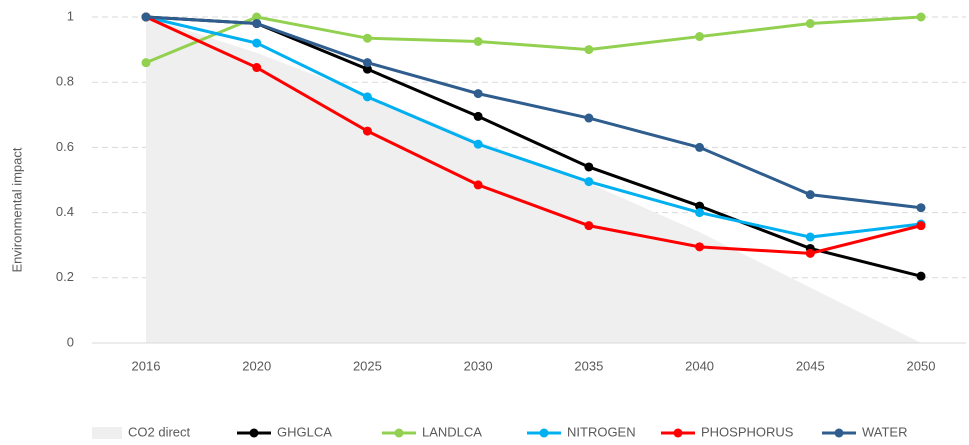 The image size is (969, 445). Describe the element at coordinates (159, 431) in the screenshot. I see `legend-label: CO2 direct` at that location.